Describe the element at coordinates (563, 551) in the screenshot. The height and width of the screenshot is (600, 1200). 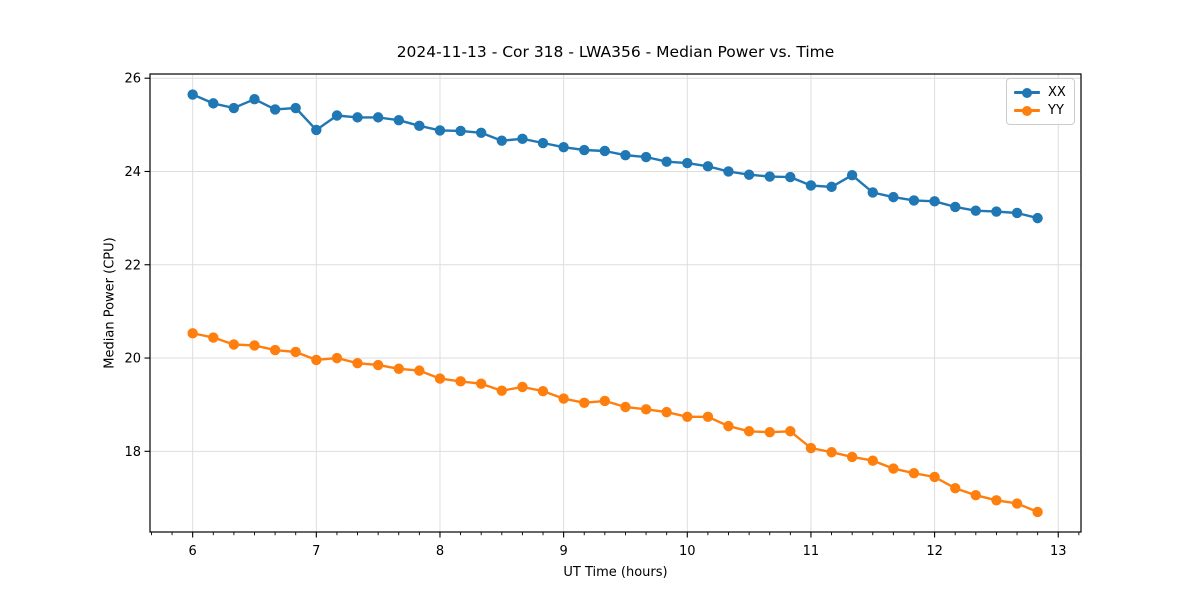
I see `x-tick-label: 9` at that location.